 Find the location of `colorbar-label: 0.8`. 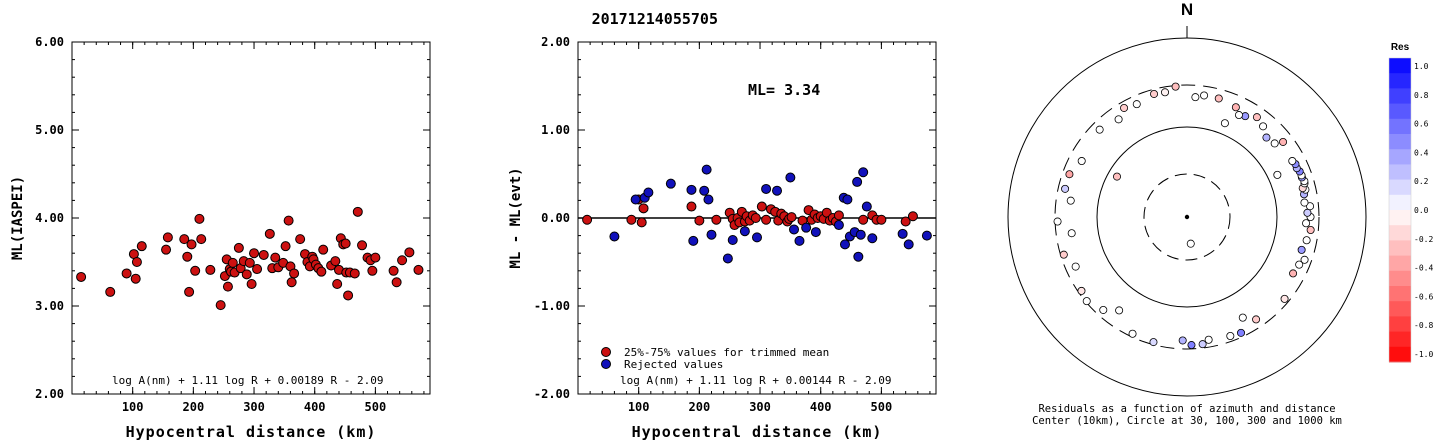

colorbar-label: 0.8 is located at coordinates (1421, 95).